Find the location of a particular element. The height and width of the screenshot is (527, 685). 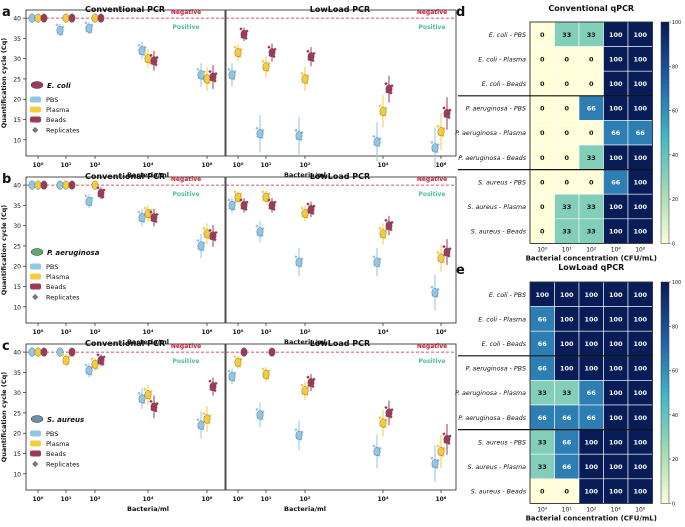

heatmap-cell-value: 33 is located at coordinates (542, 442).